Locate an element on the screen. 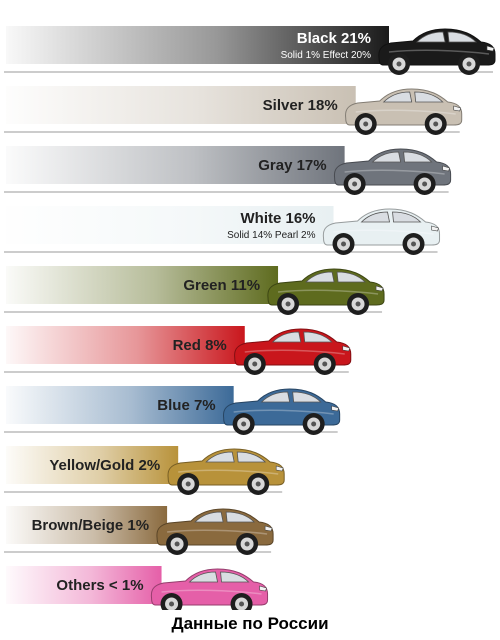 The image size is (500, 640). bar-label-0: Black 21% is located at coordinates (334, 38).